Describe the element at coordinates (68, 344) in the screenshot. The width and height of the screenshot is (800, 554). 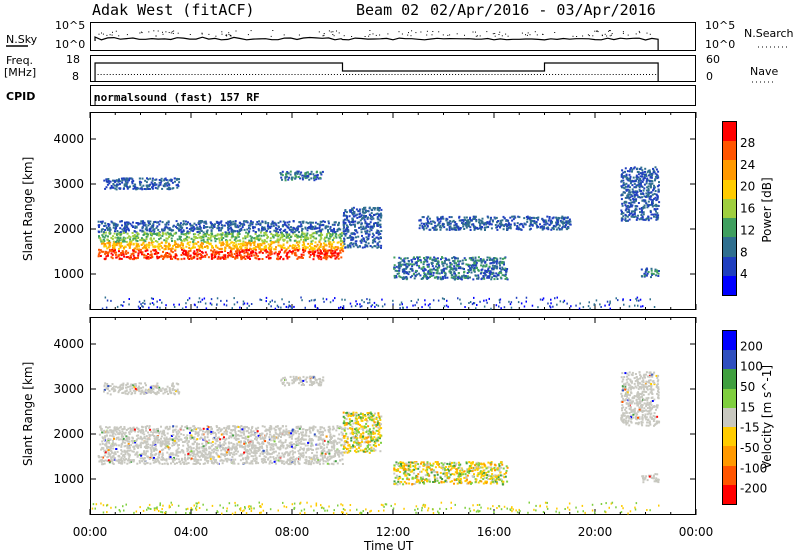
I see `ytick-label: 4000` at that location.